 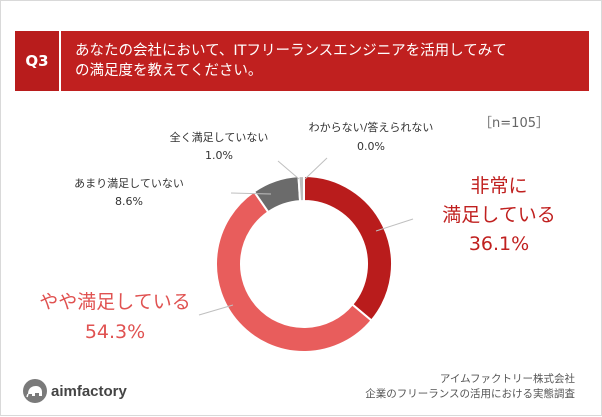 What do you see at coordinates (288, 170) in the screenshot?
I see `leader-line-not-at-all` at bounding box center [288, 170].